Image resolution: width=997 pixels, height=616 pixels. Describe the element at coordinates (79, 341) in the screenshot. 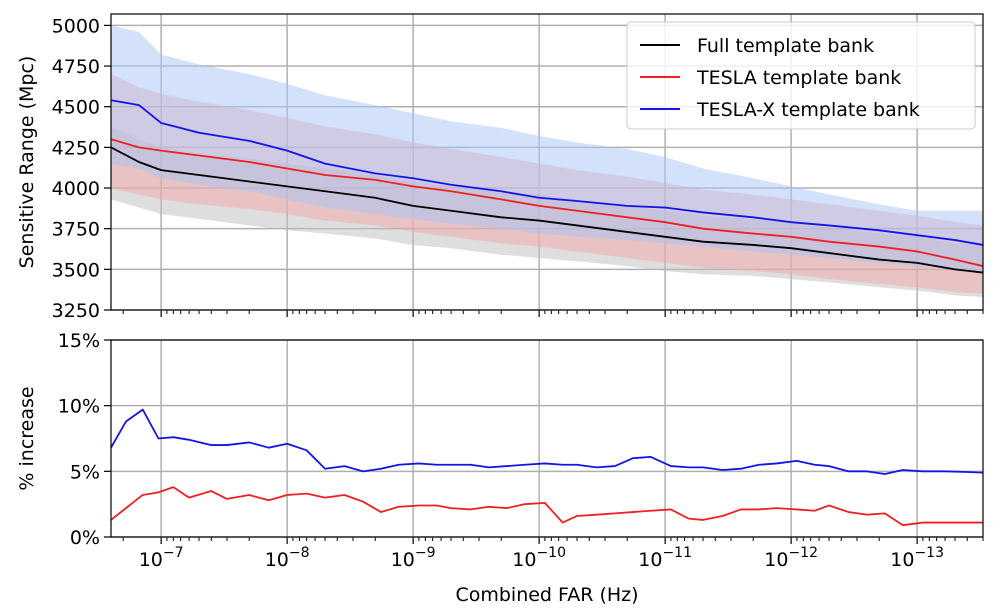

I see `bottom-ytick-label: 15%` at that location.